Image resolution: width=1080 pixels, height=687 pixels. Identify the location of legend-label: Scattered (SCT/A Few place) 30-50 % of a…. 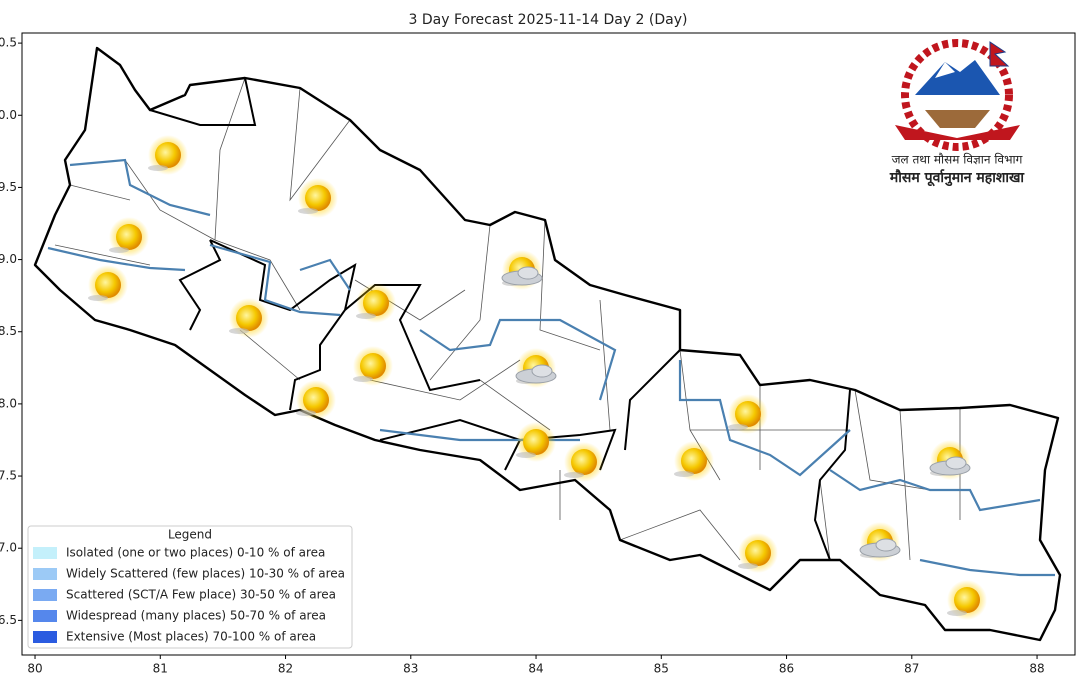
(201, 595).